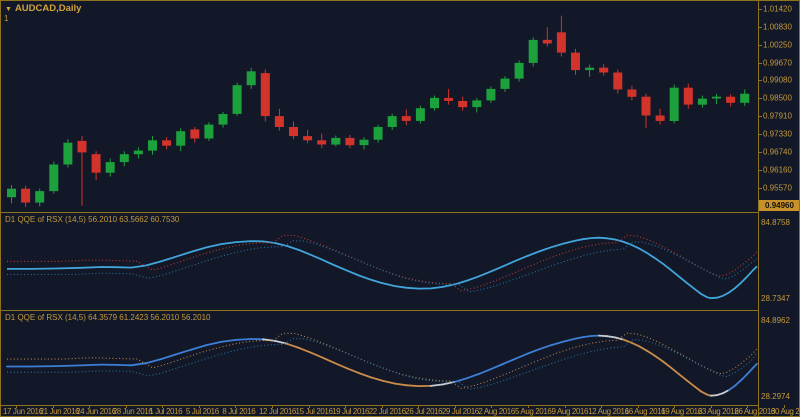 This screenshot has width=800, height=417. I want to click on price-axis-label: 1.00830, so click(777, 27).